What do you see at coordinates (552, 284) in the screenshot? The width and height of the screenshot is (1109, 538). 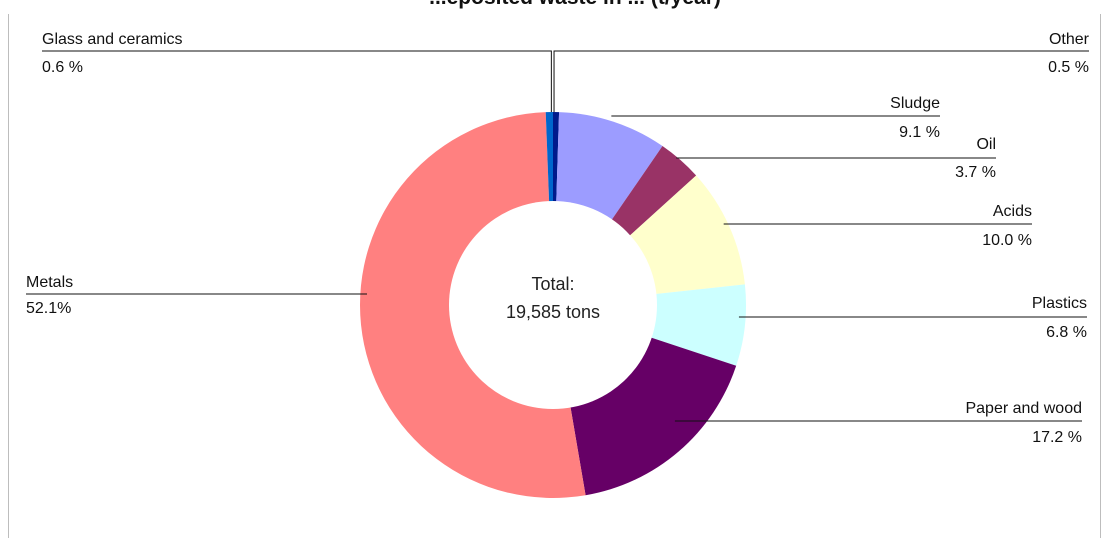 I see `center-label-line1: Total:` at bounding box center [552, 284].